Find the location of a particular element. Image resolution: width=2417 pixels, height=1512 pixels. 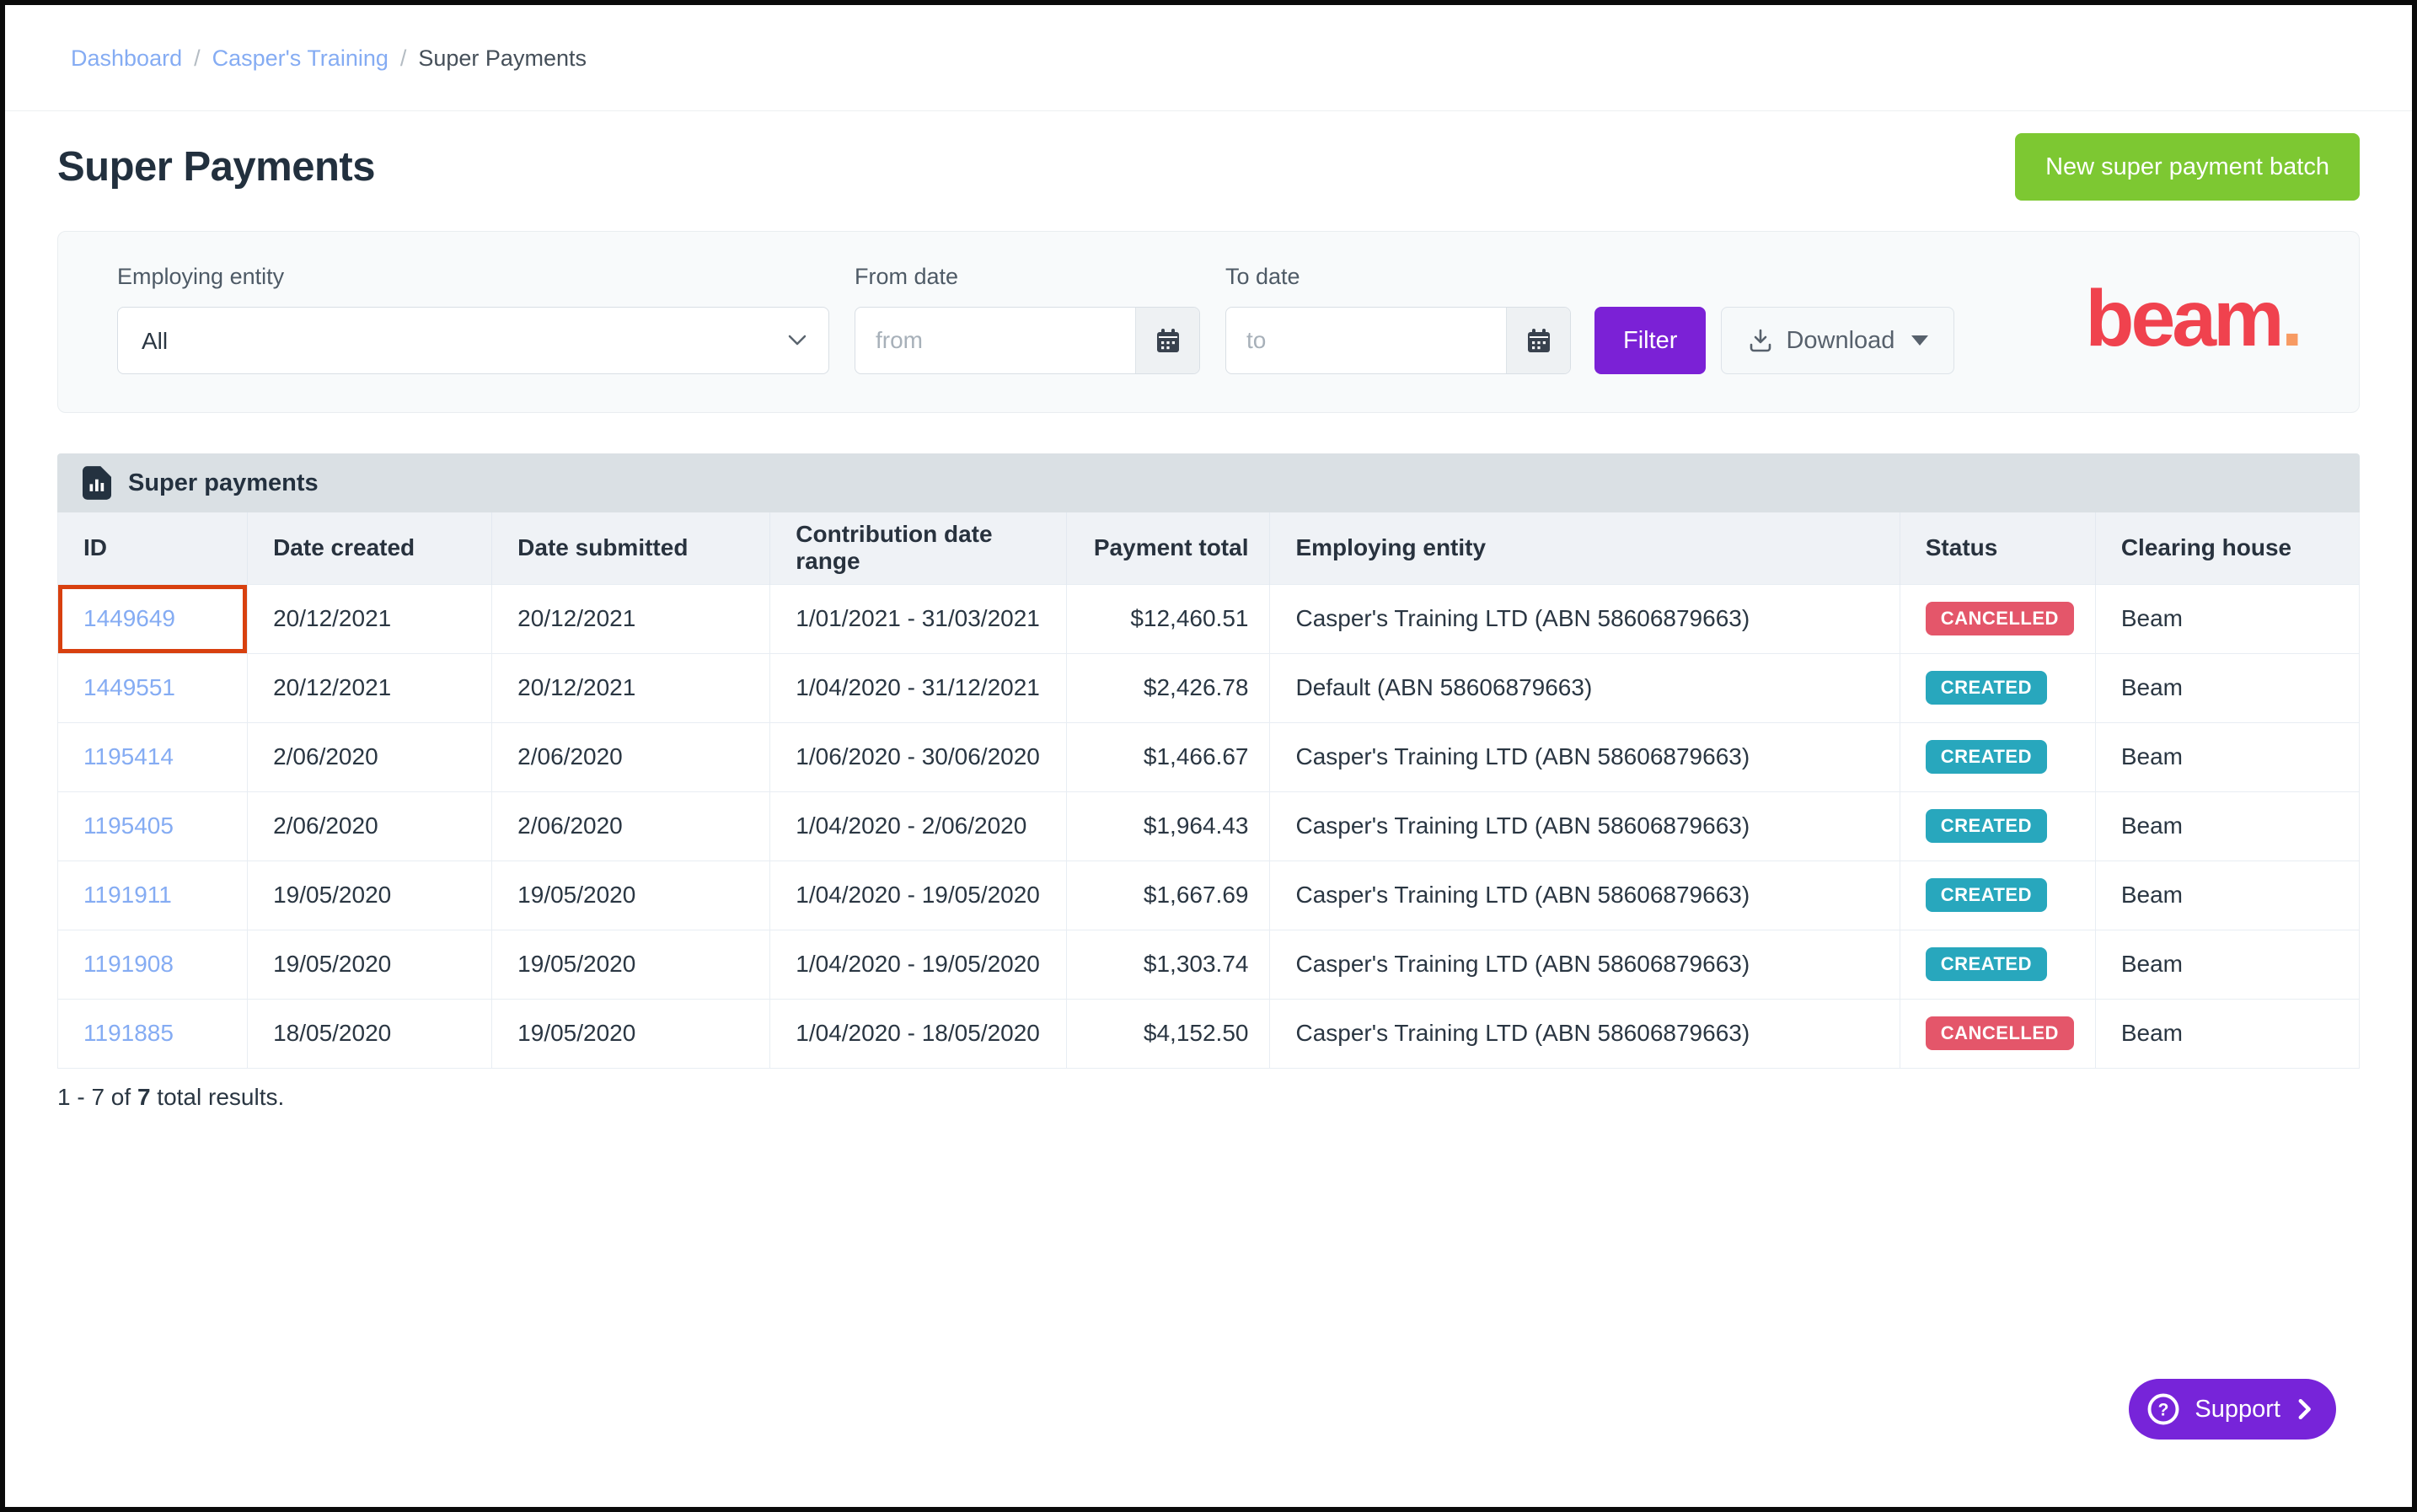

to-date-label: To date is located at coordinates (1262, 276).